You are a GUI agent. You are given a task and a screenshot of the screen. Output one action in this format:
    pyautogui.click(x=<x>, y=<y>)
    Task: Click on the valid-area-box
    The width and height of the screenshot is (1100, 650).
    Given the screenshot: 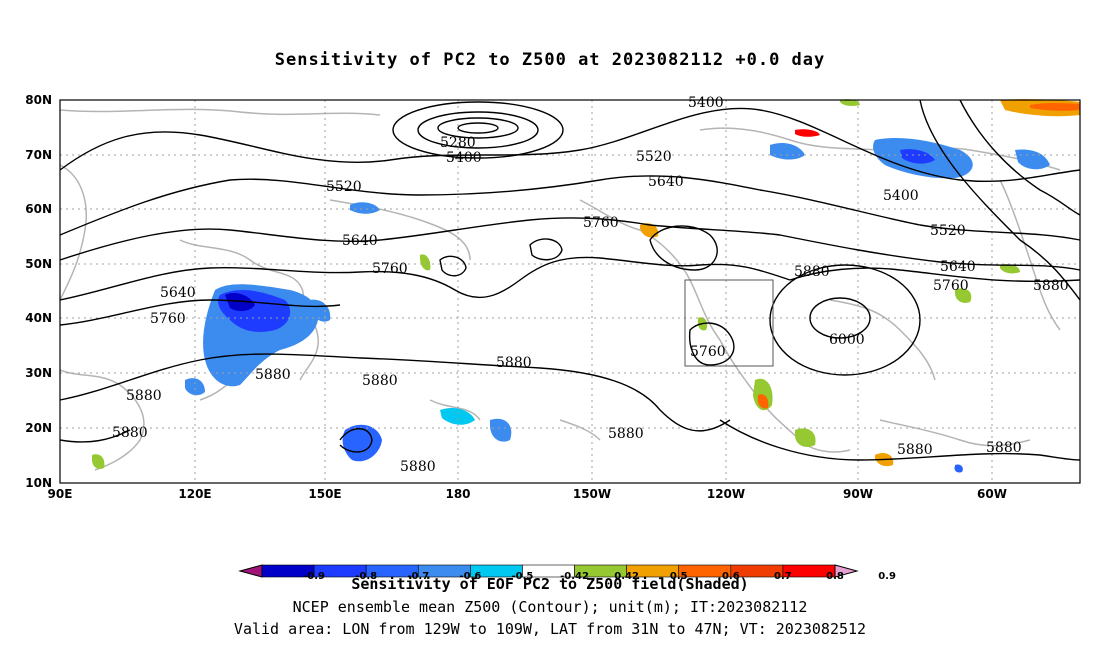 What is the action you would take?
    pyautogui.click(x=729, y=323)
    